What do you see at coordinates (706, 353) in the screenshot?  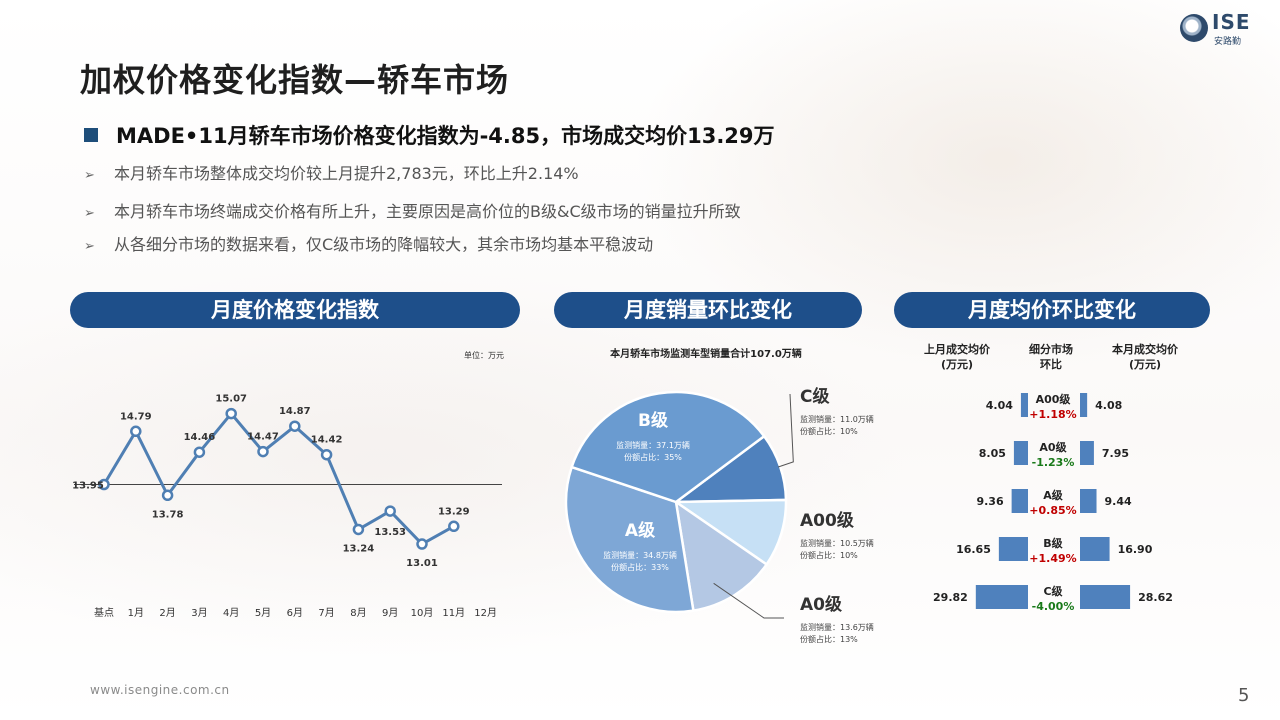 I see `pie-title: 本月轿车市场监测车型销量合计107.0万辆` at bounding box center [706, 353].